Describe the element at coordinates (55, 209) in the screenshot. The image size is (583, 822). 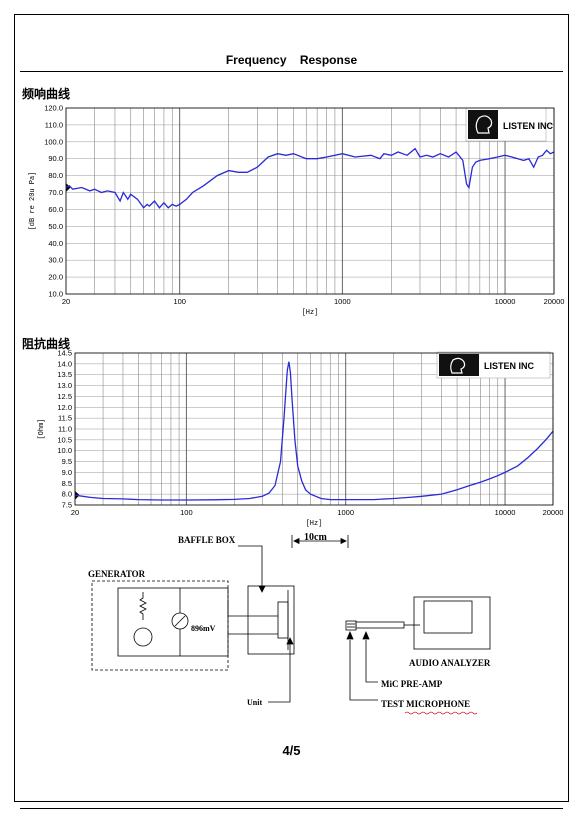
I see `fr-y-tick-label: 60.0` at that location.